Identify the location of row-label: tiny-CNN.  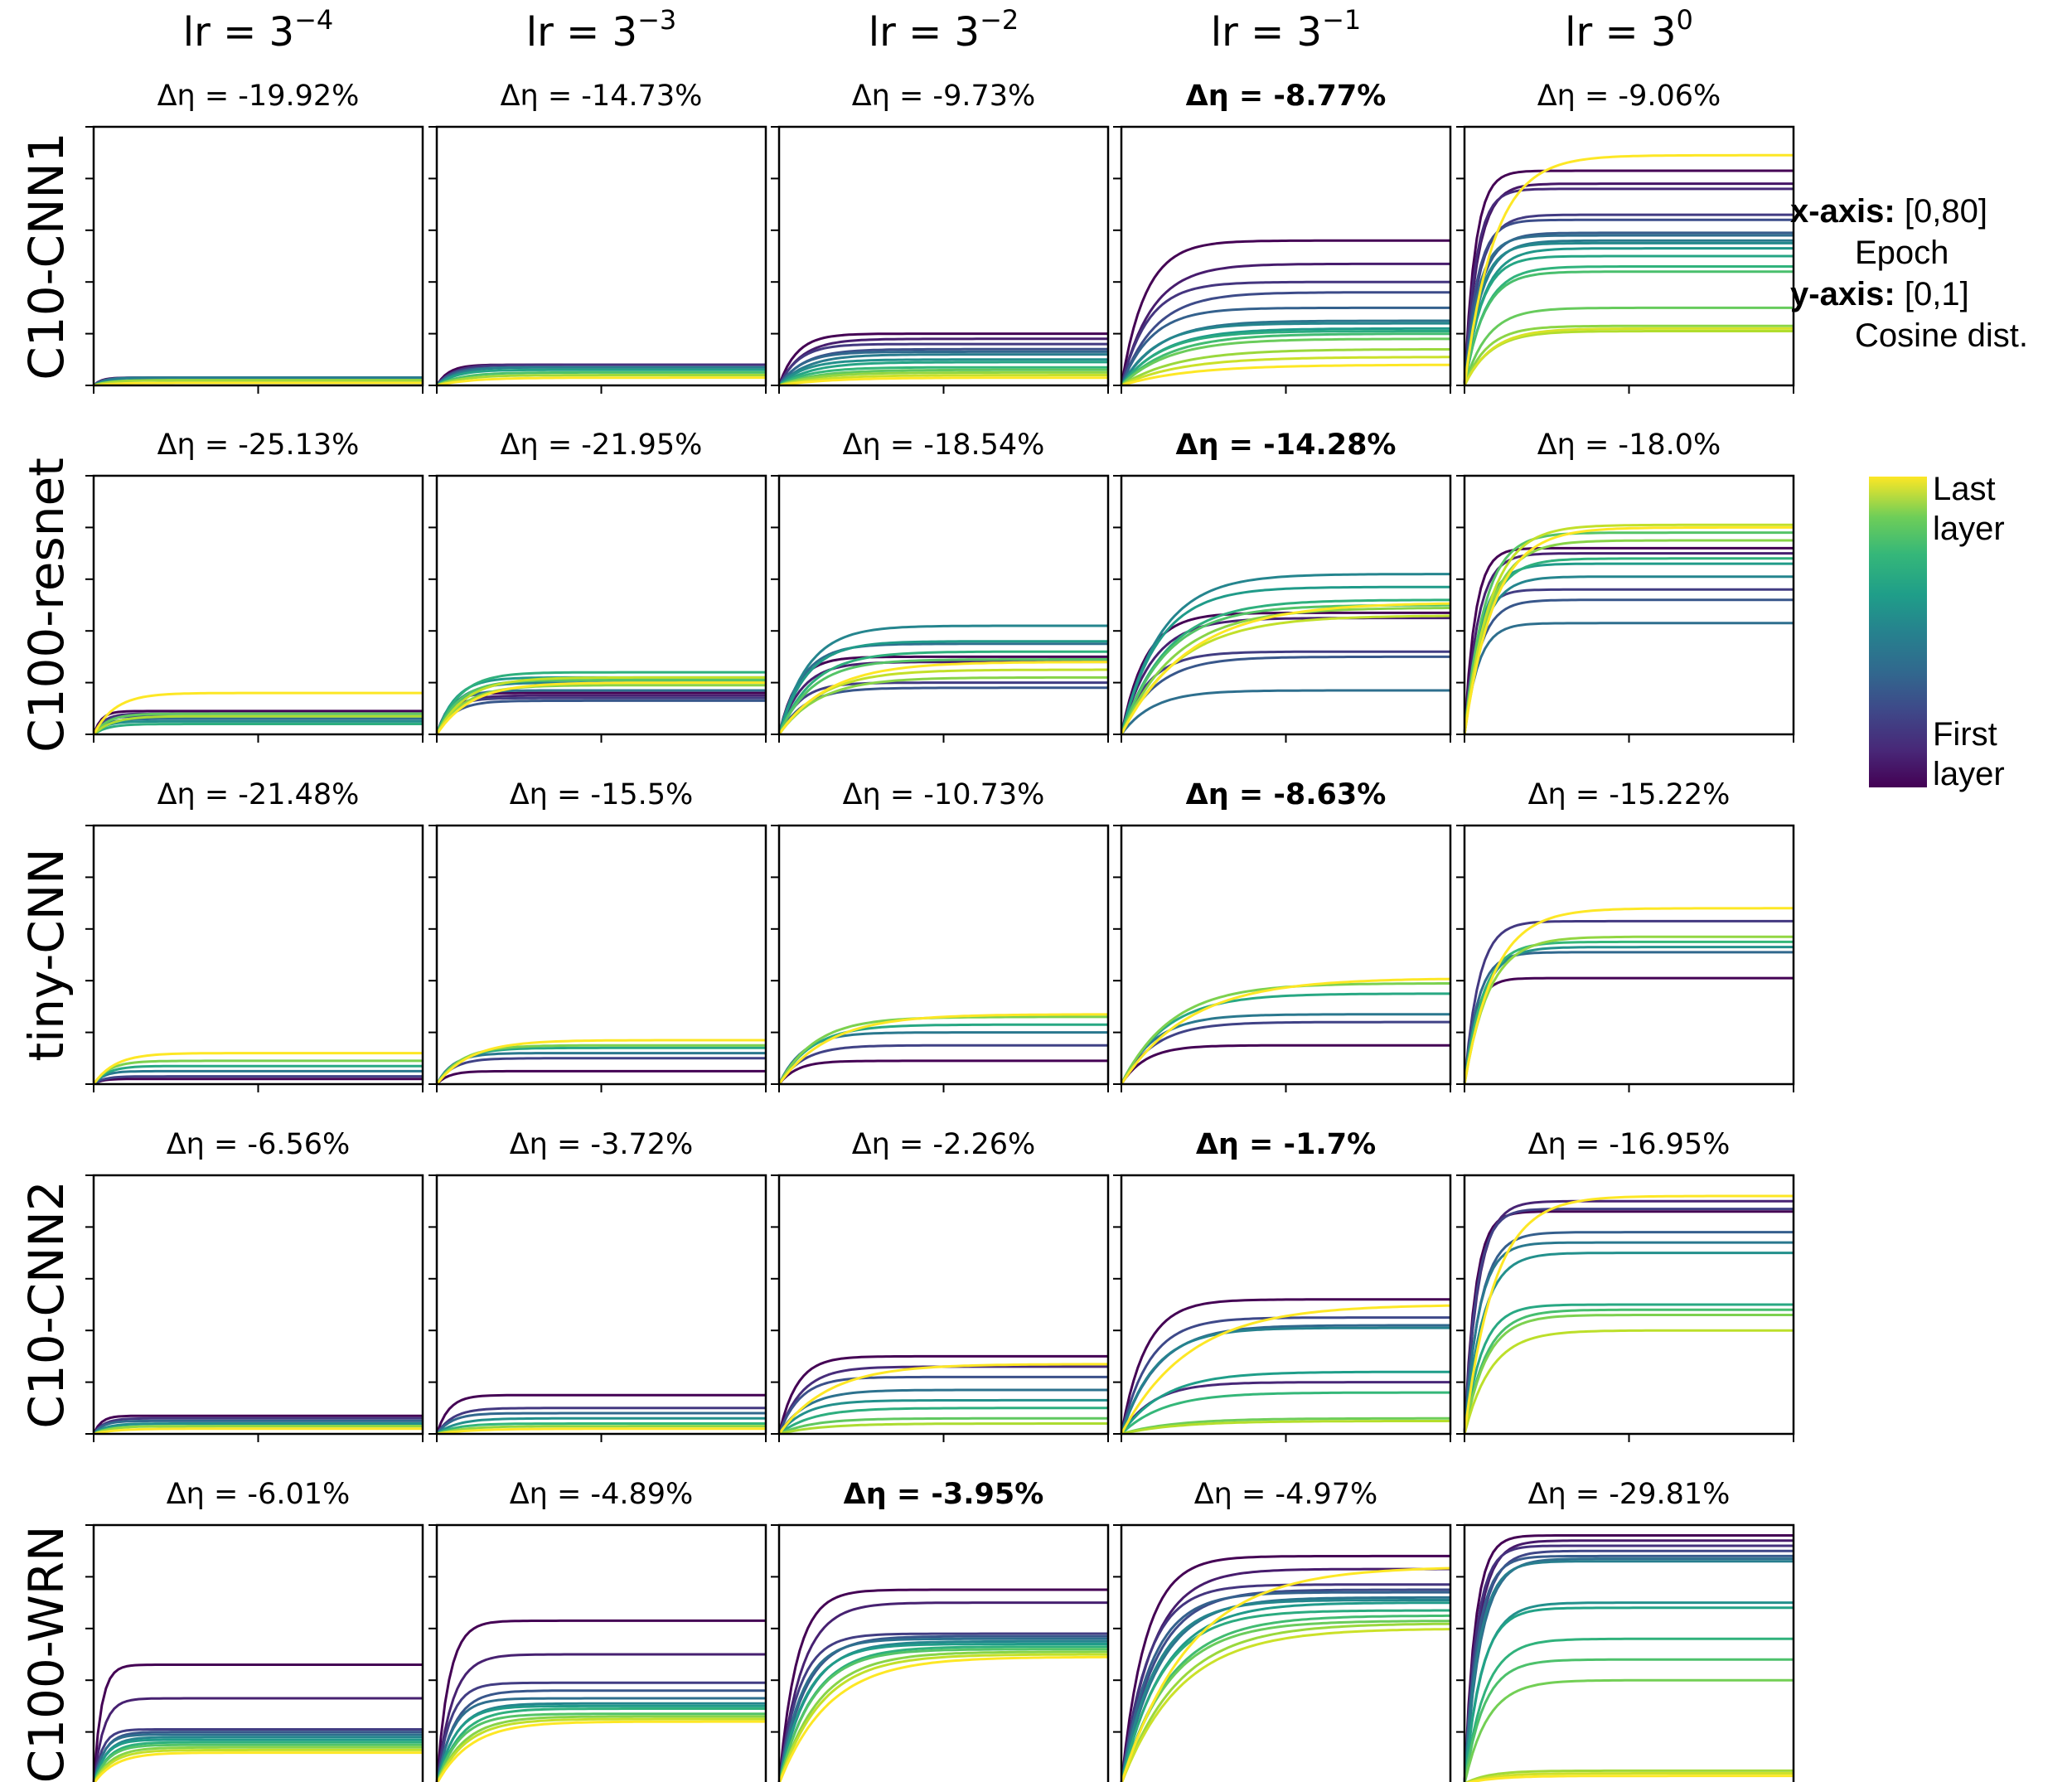
(46, 954).